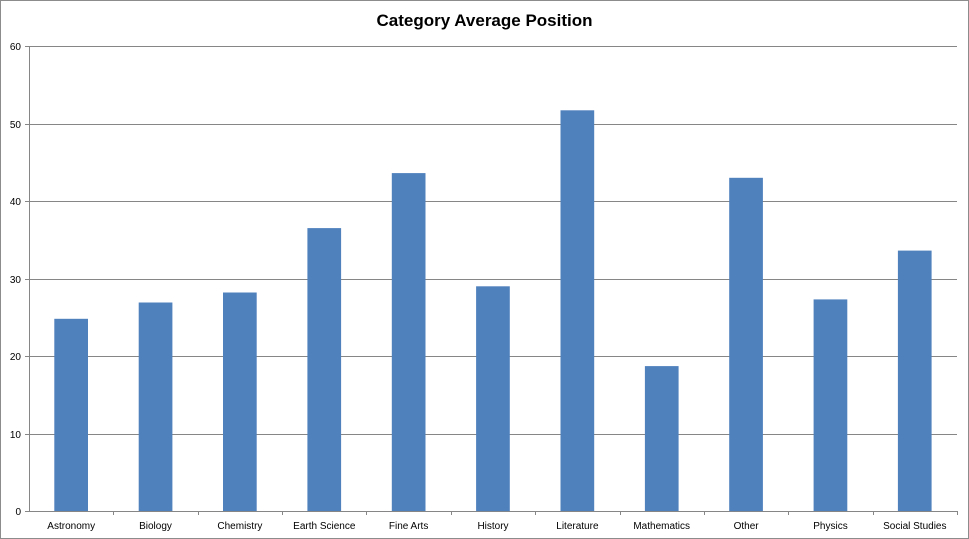 Image resolution: width=969 pixels, height=539 pixels. I want to click on y-tick-label-30: 30, so click(16, 280).